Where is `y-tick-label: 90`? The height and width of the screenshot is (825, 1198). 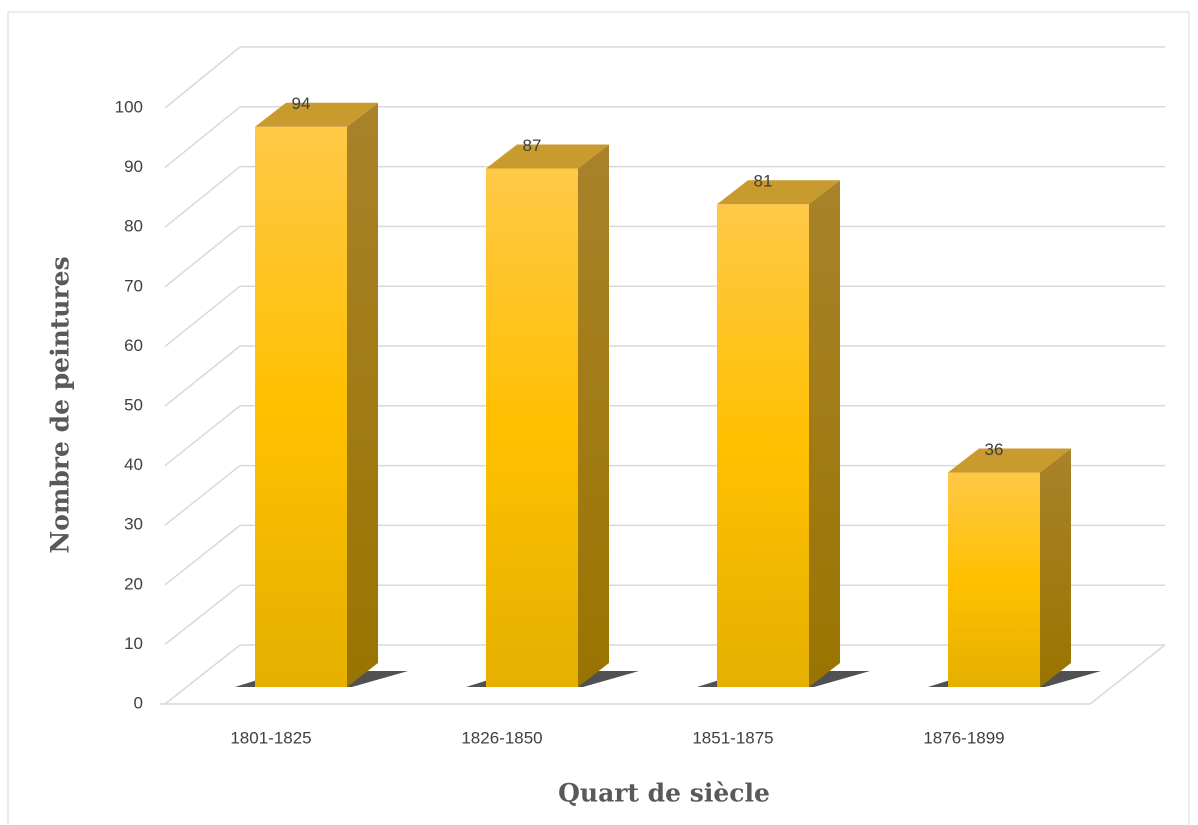
y-tick-label: 90 is located at coordinates (133, 166).